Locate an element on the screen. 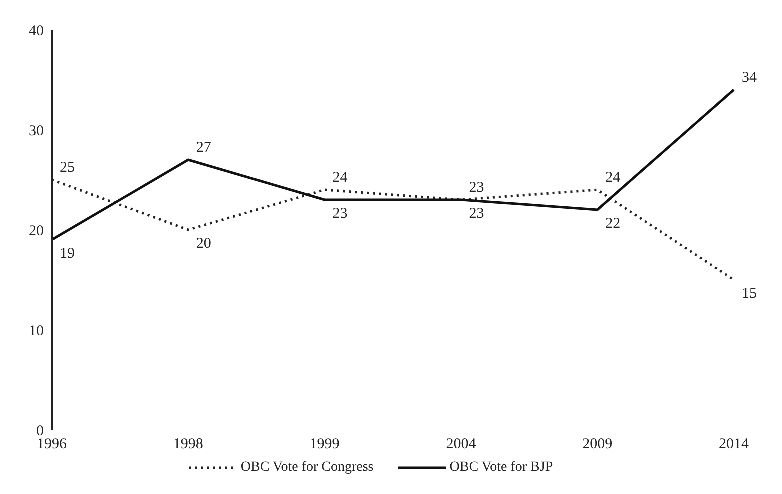  x-tick-label: 2014 is located at coordinates (734, 444).